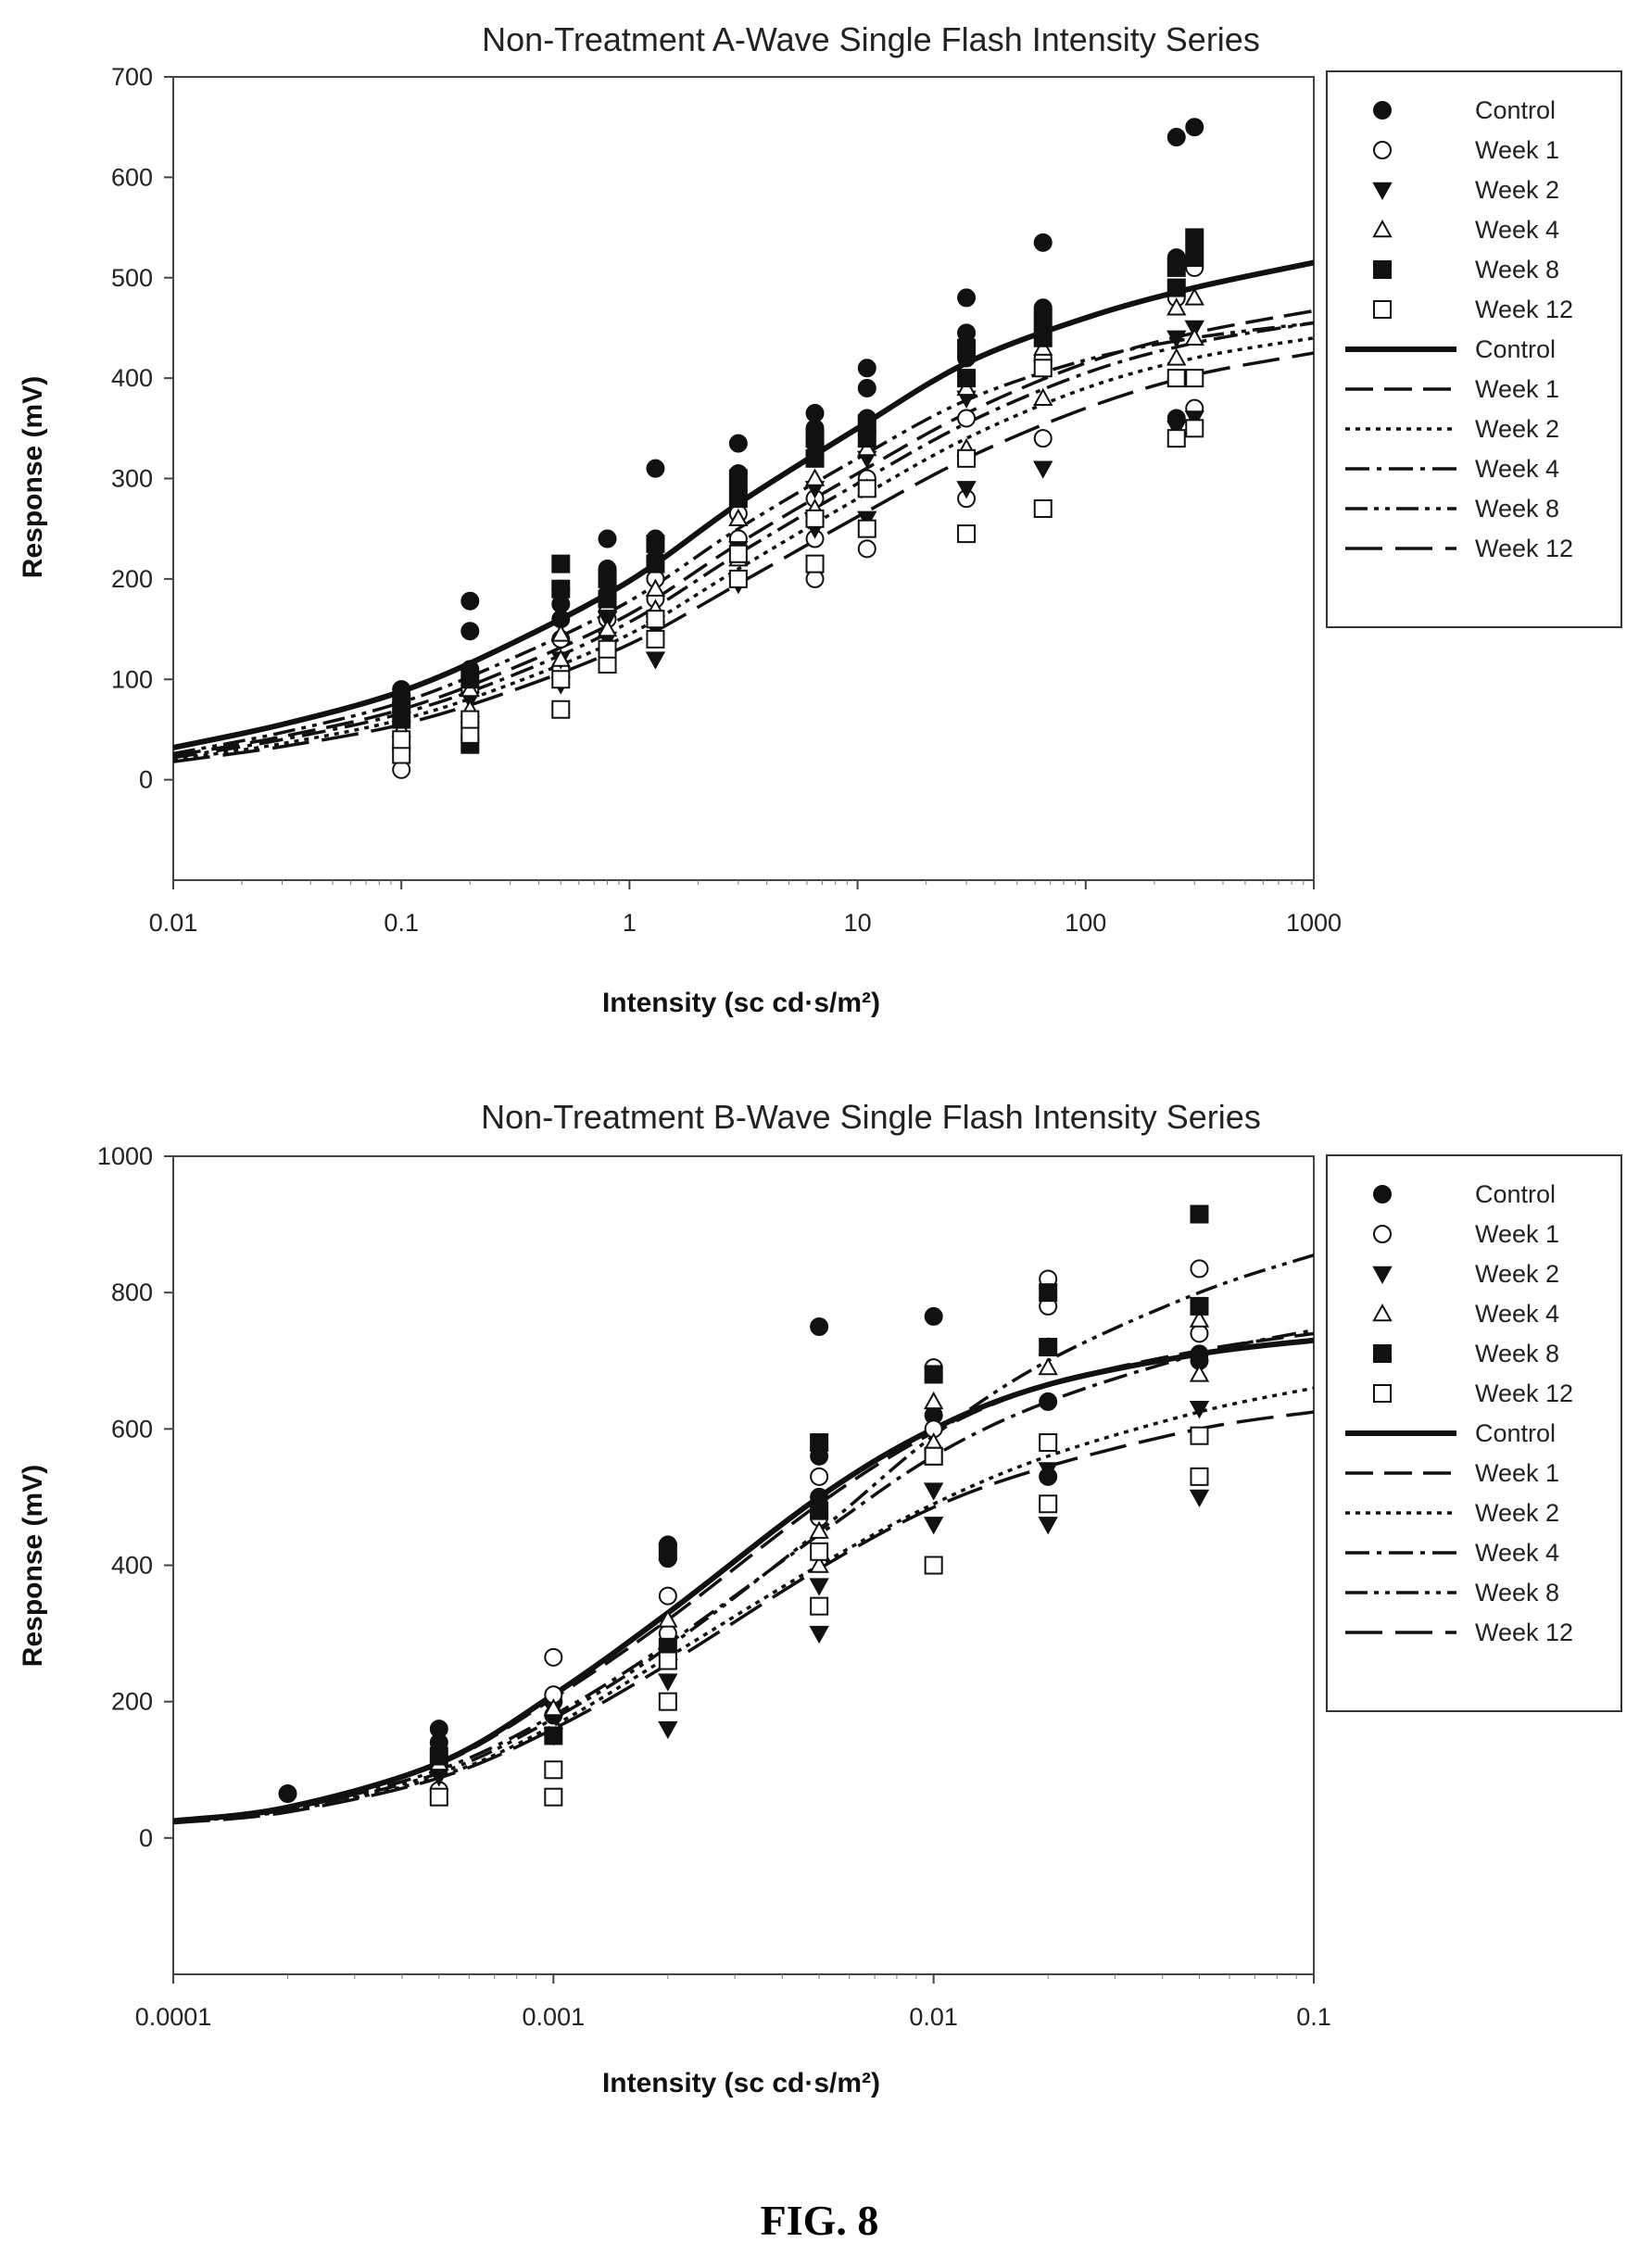 Image resolution: width=1639 pixels, height=2268 pixels. I want to click on y-tick-label: 200, so click(132, 579).